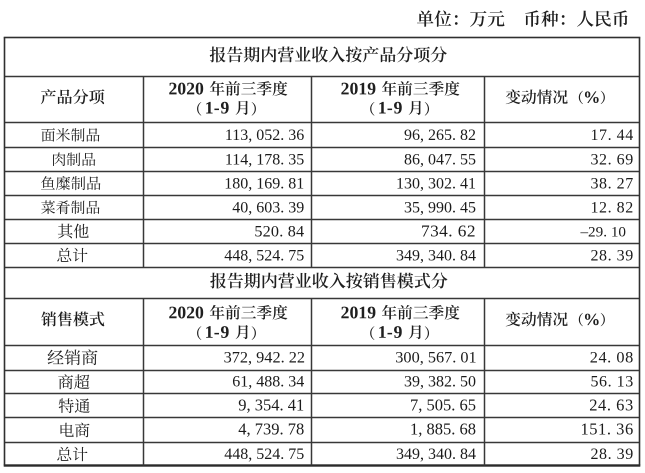  Describe the element at coordinates (611, 207) in the screenshot. I see `svg-text: 12. 82` at that location.